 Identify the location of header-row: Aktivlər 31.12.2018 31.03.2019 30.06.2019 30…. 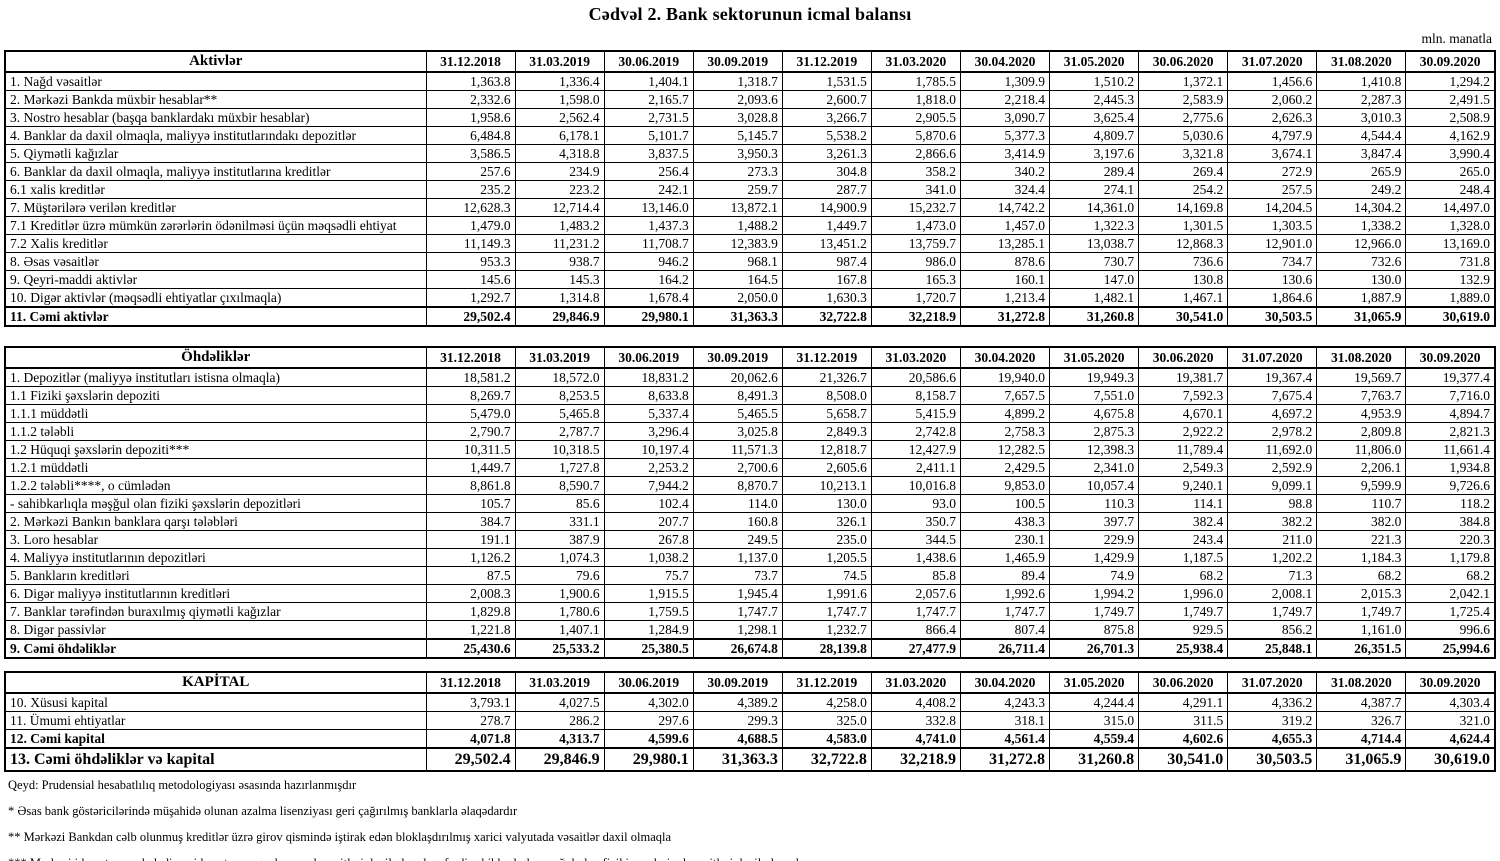
(750, 61).